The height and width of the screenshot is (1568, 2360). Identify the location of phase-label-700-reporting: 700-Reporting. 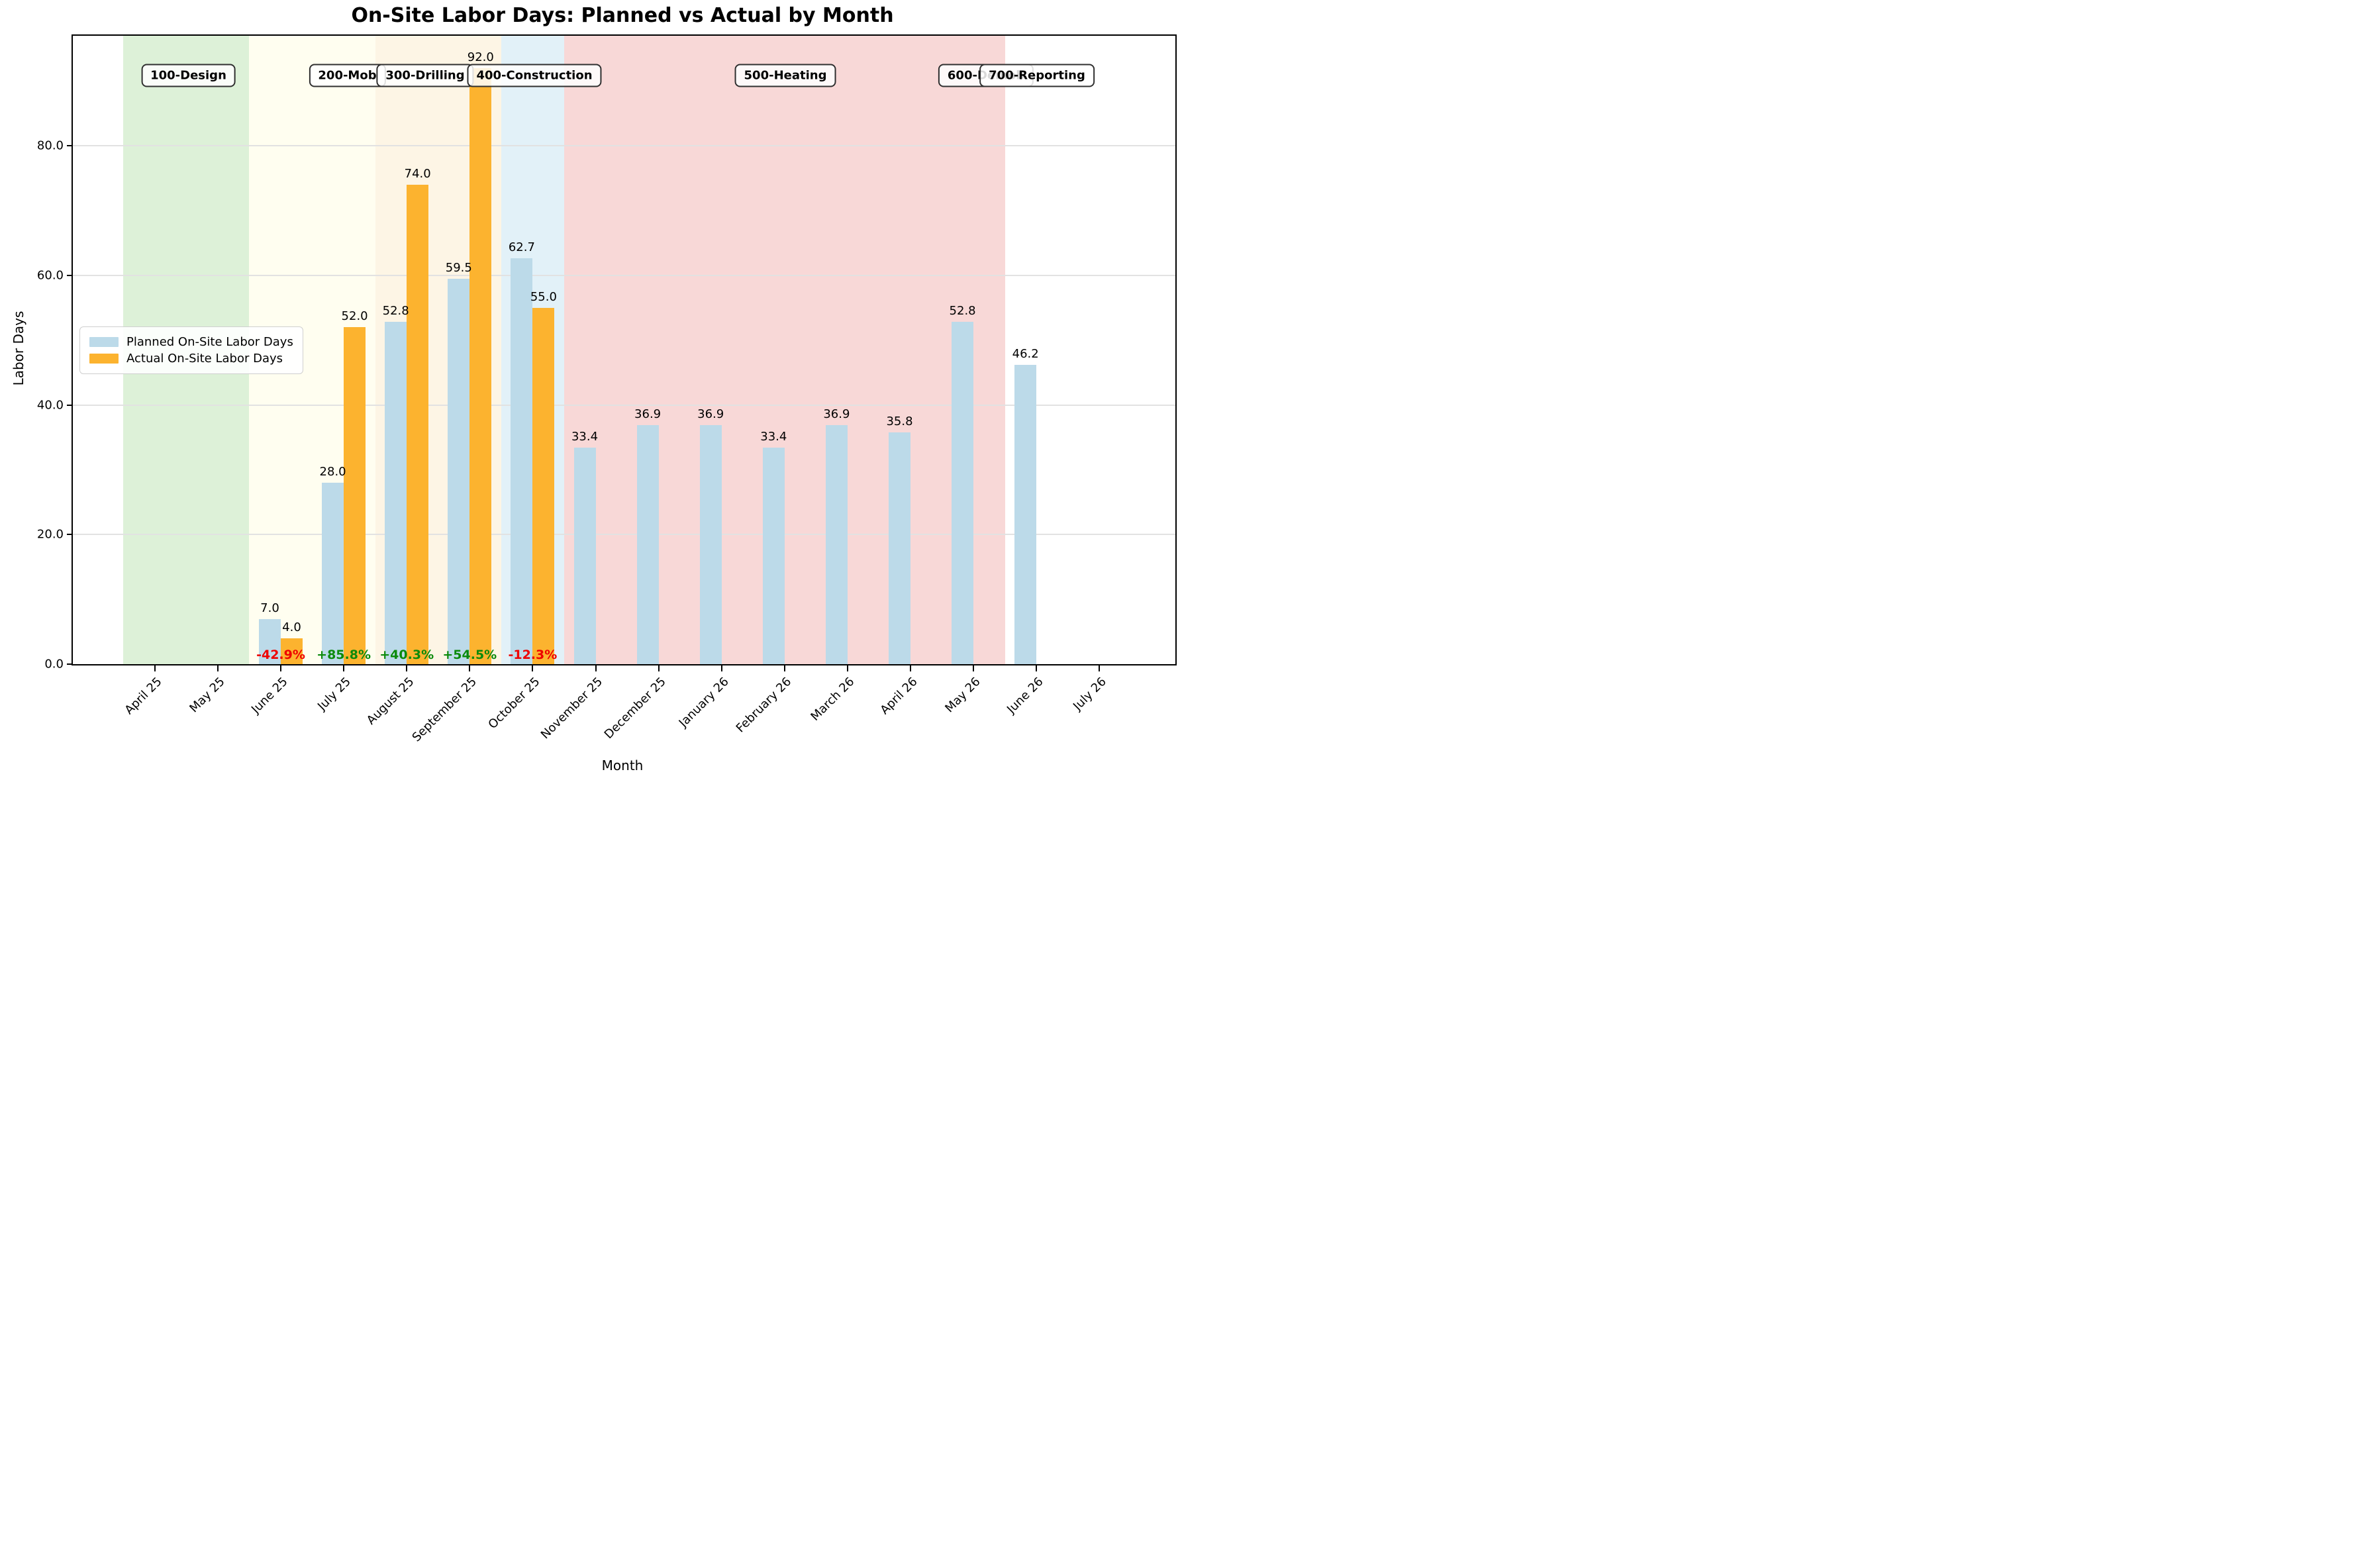
(1037, 75).